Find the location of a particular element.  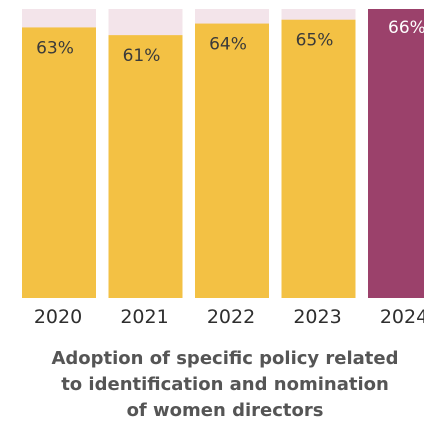

year-label-2021: 2021 is located at coordinates (144, 317).